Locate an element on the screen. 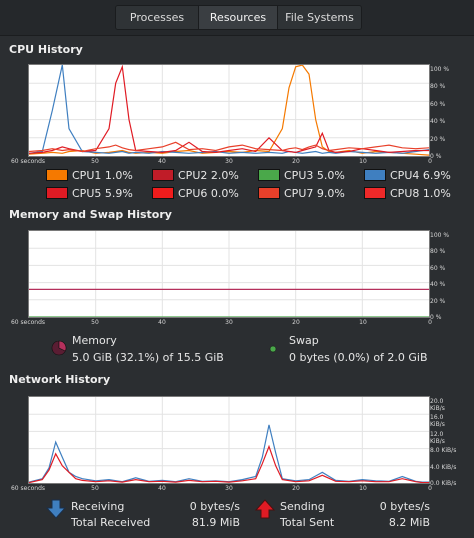 The height and width of the screenshot is (538, 474). cpu8-value: 1.0% is located at coordinates (436, 193).